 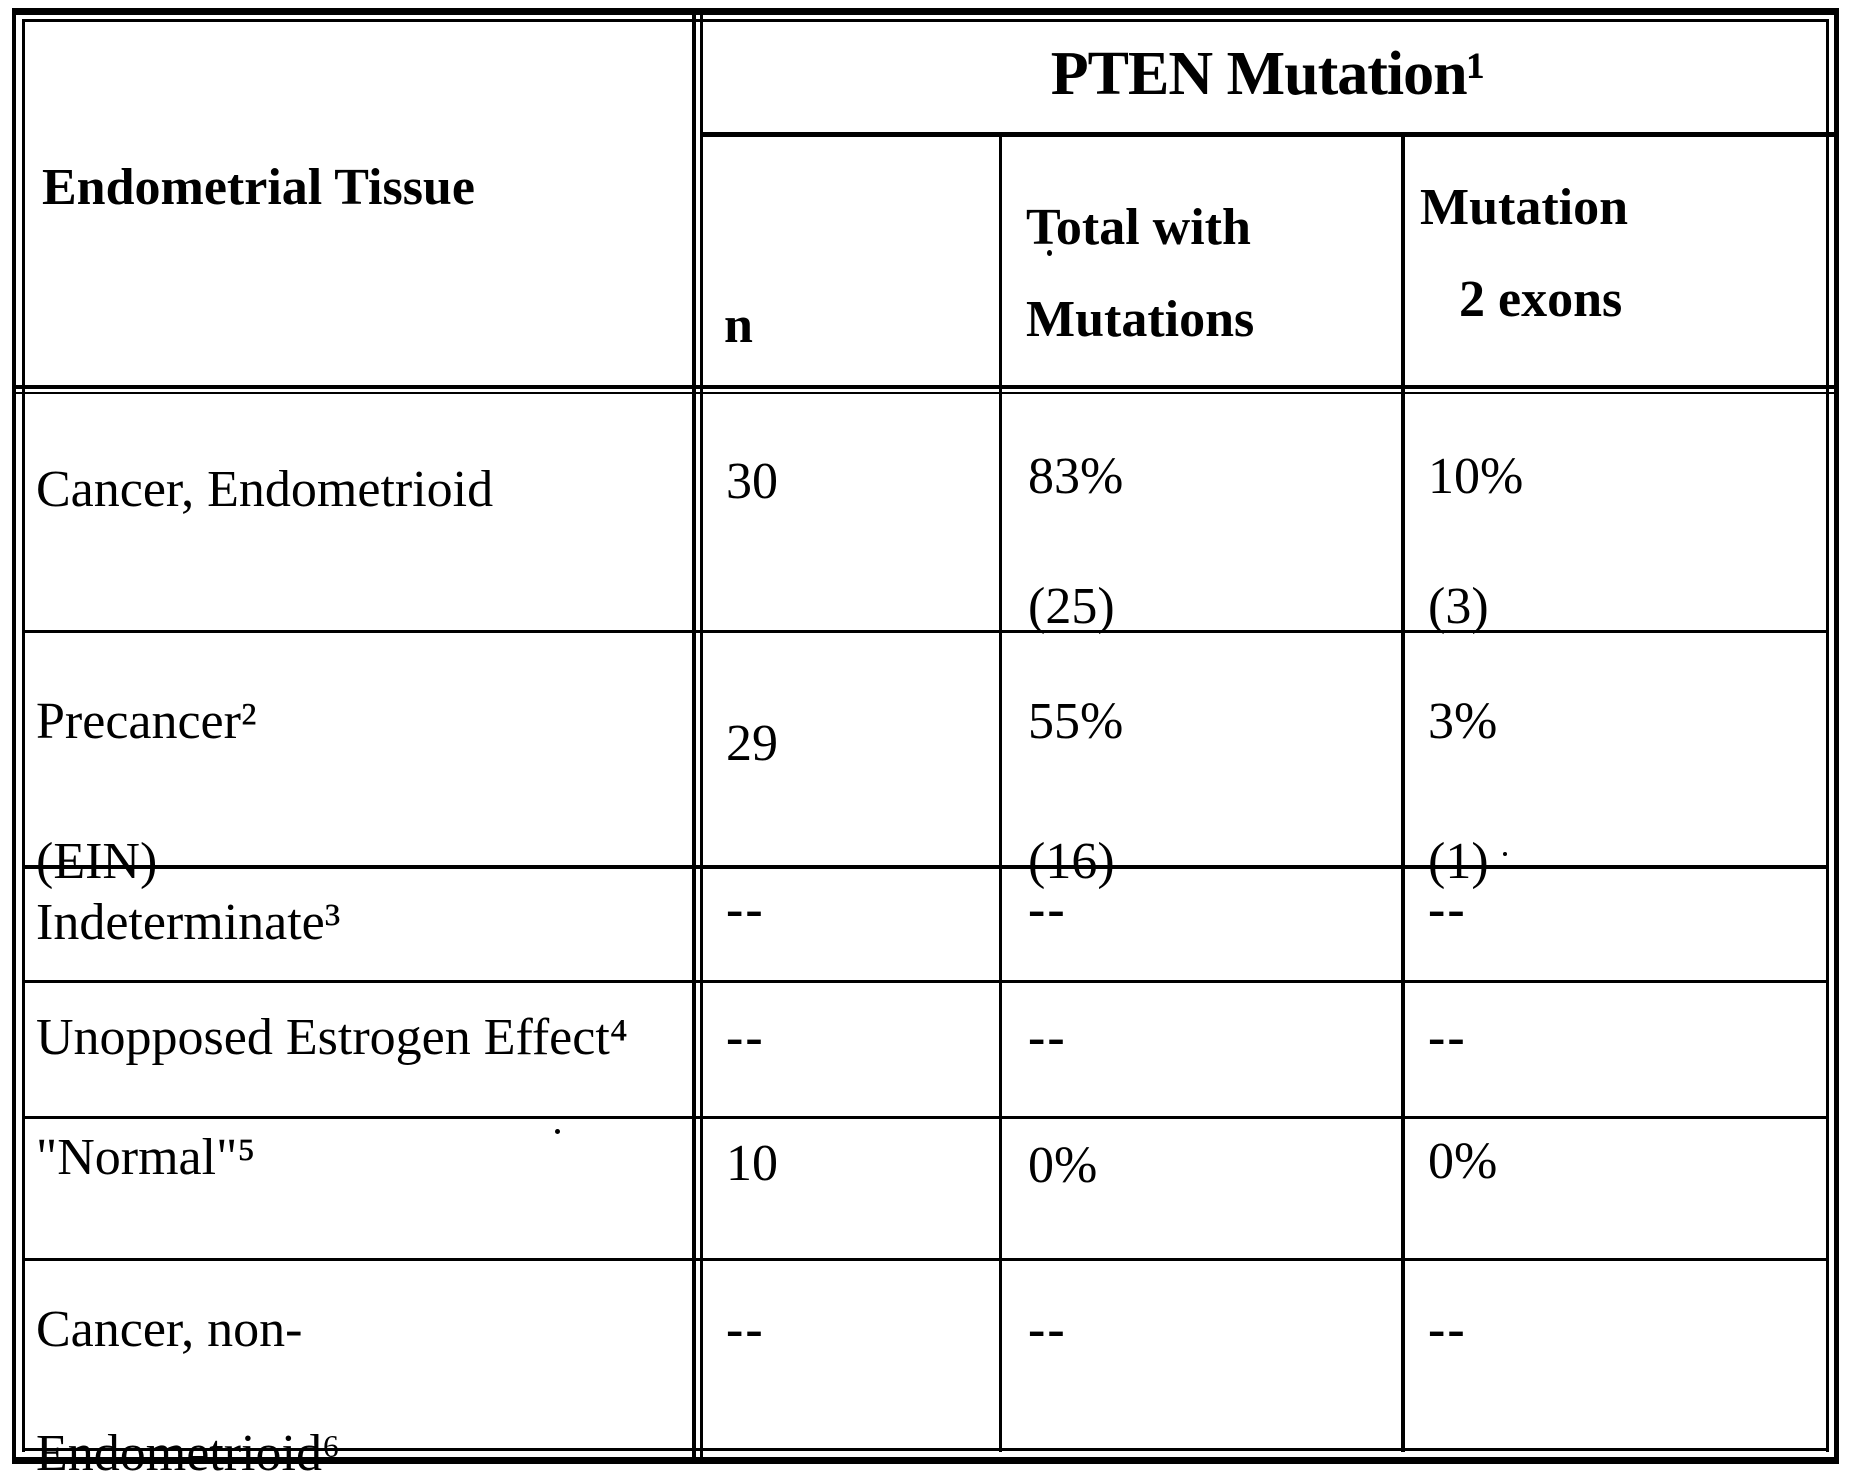 What do you see at coordinates (1827, 735) in the screenshot?
I see `border-right-inner` at bounding box center [1827, 735].